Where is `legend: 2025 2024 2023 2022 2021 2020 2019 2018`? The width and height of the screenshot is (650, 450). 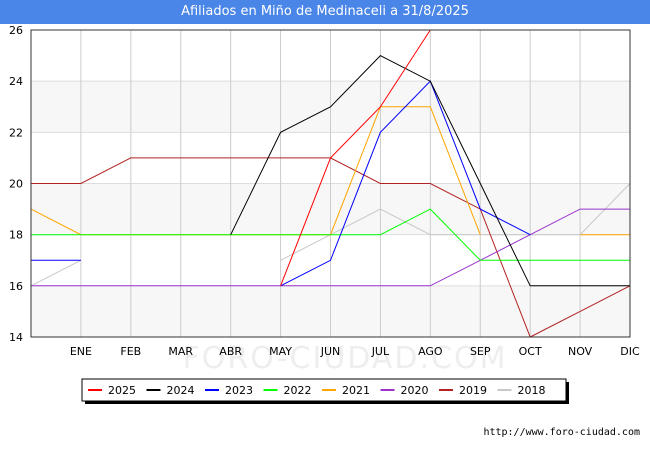
legend: 2025 2024 2023 2022 2021 2020 2019 2018 is located at coordinates (325, 391).